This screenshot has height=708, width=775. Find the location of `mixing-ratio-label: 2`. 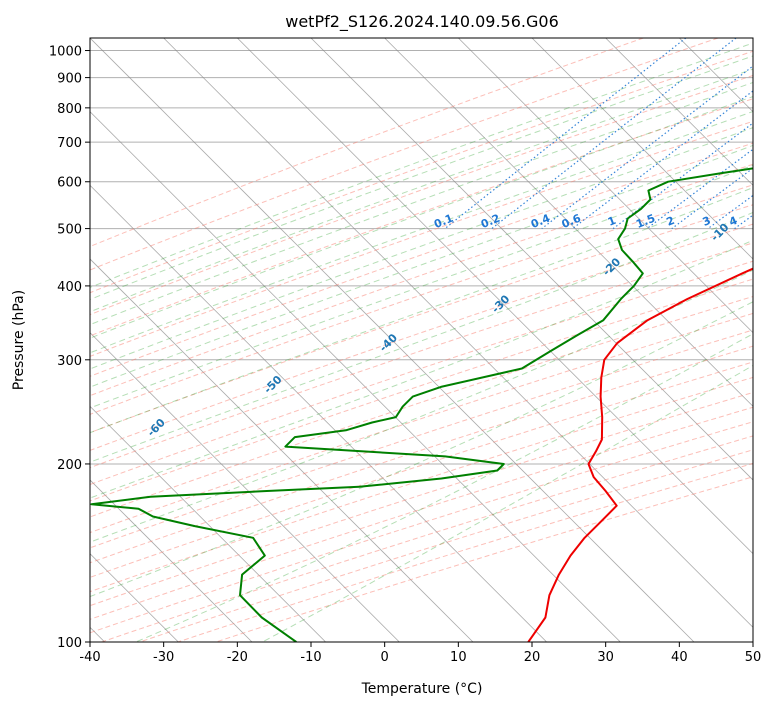

mixing-ratio-label: 2 is located at coordinates (670, 221).